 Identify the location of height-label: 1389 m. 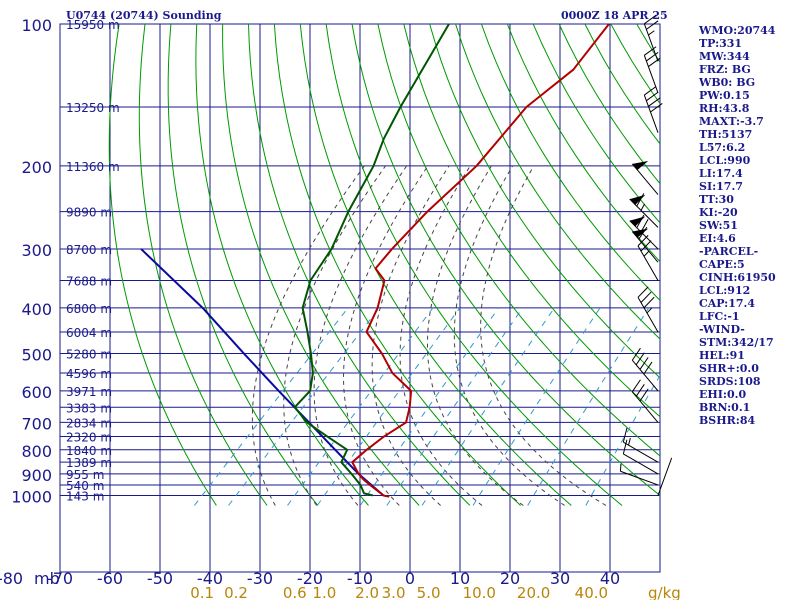
(89, 463).